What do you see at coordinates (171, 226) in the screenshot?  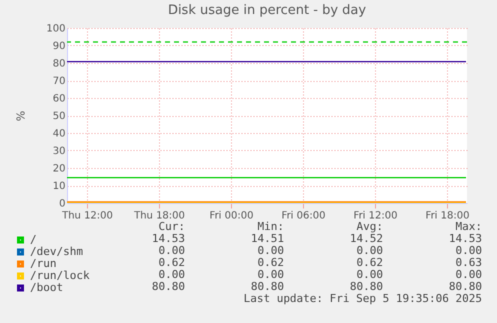 I see `text: Cur:` at bounding box center [171, 226].